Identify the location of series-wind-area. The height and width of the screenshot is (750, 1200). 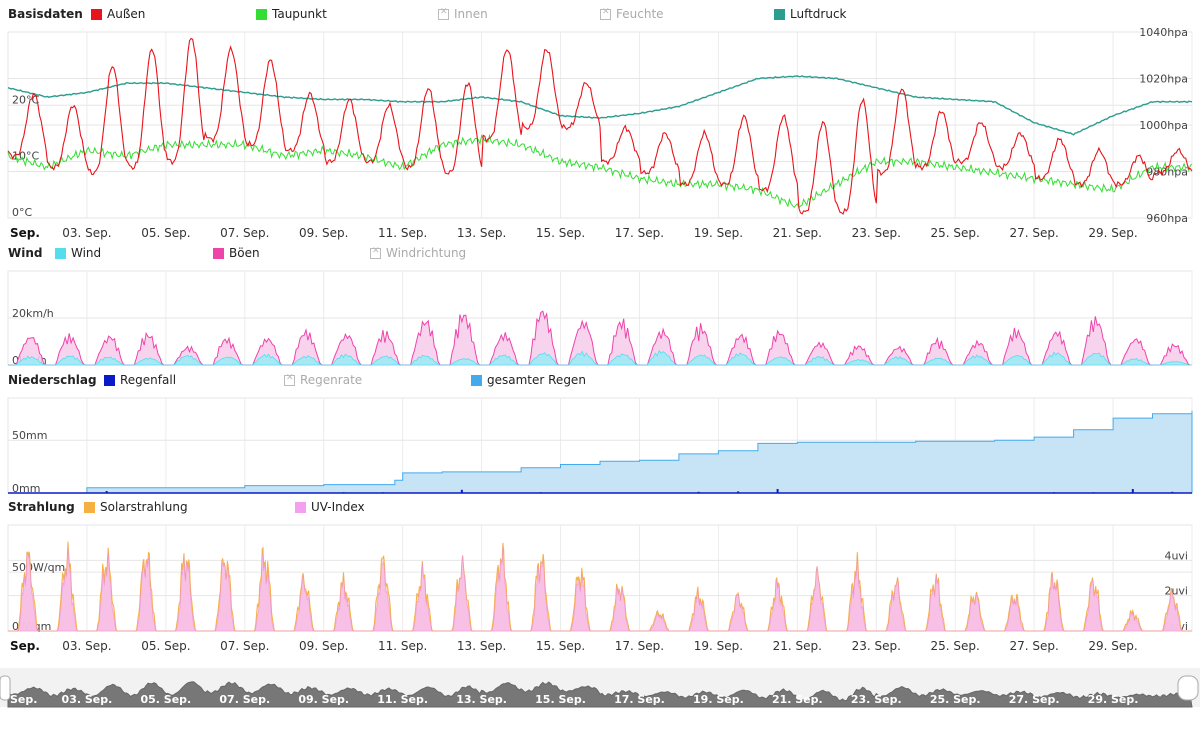
(600, 357).